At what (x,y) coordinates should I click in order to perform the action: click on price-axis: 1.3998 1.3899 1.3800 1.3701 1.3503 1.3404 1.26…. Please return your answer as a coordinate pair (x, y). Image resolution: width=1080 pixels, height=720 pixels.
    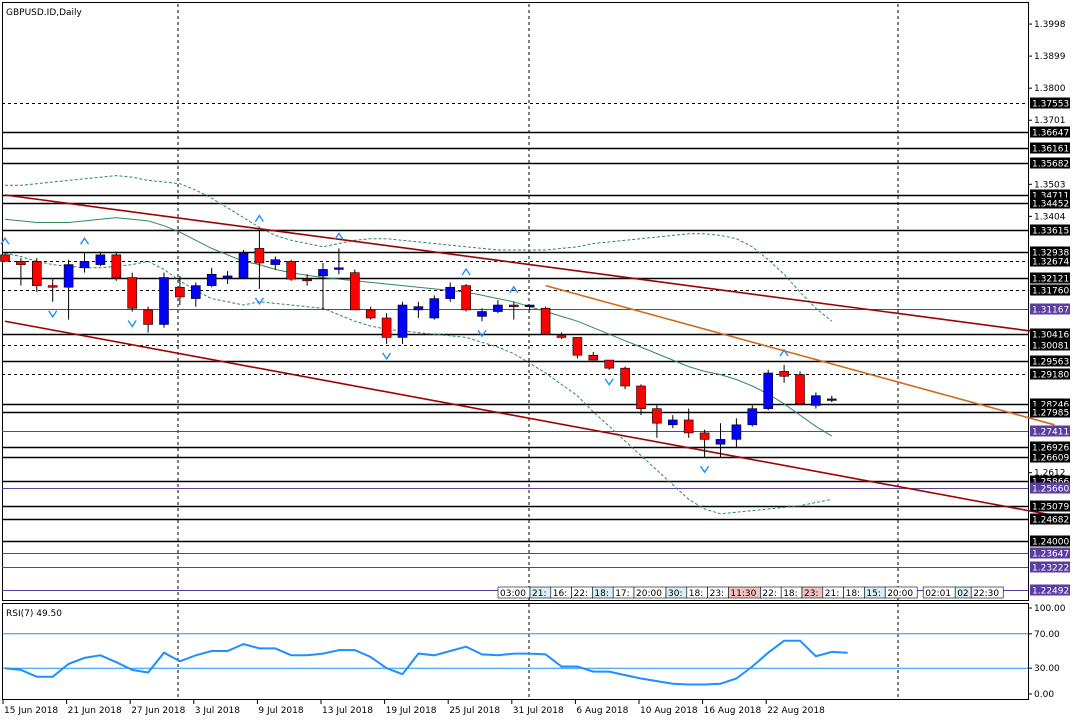
    Looking at the image, I should click on (1047, 249).